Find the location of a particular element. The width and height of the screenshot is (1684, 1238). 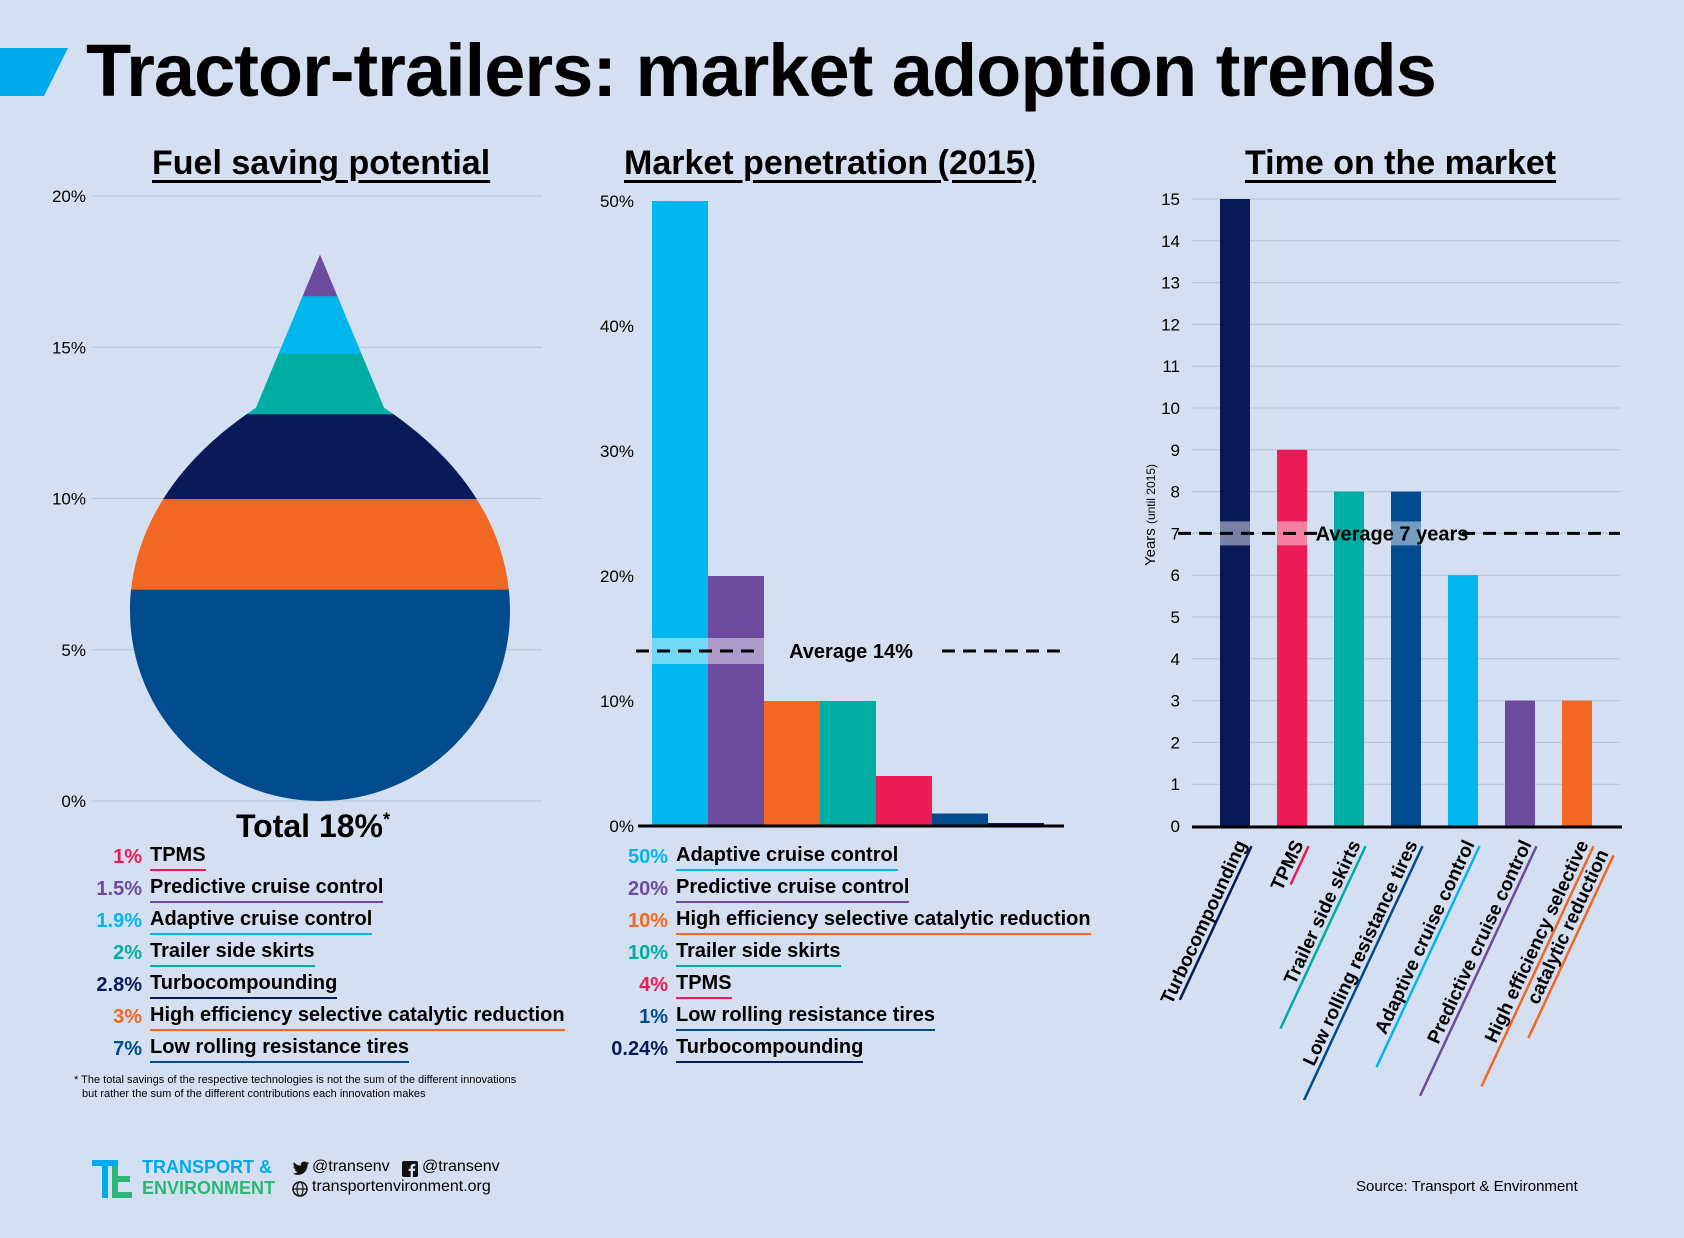

y-tick-label: 1 is located at coordinates (1175, 784).